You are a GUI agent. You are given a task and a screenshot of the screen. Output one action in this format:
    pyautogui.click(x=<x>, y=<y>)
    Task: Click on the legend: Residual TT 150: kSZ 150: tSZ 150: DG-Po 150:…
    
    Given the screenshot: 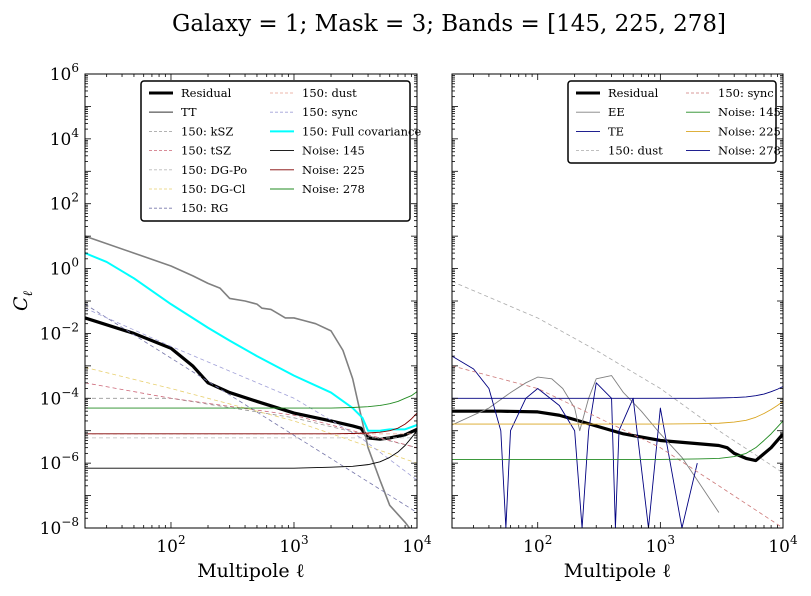 What is the action you would take?
    pyautogui.click(x=280, y=151)
    